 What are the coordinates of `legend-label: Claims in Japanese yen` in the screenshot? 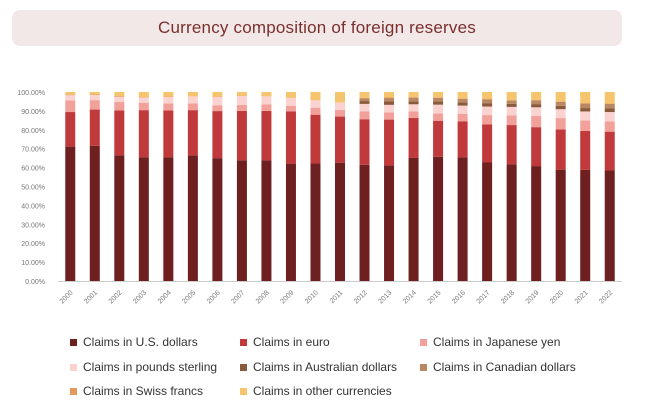 It's located at (497, 342).